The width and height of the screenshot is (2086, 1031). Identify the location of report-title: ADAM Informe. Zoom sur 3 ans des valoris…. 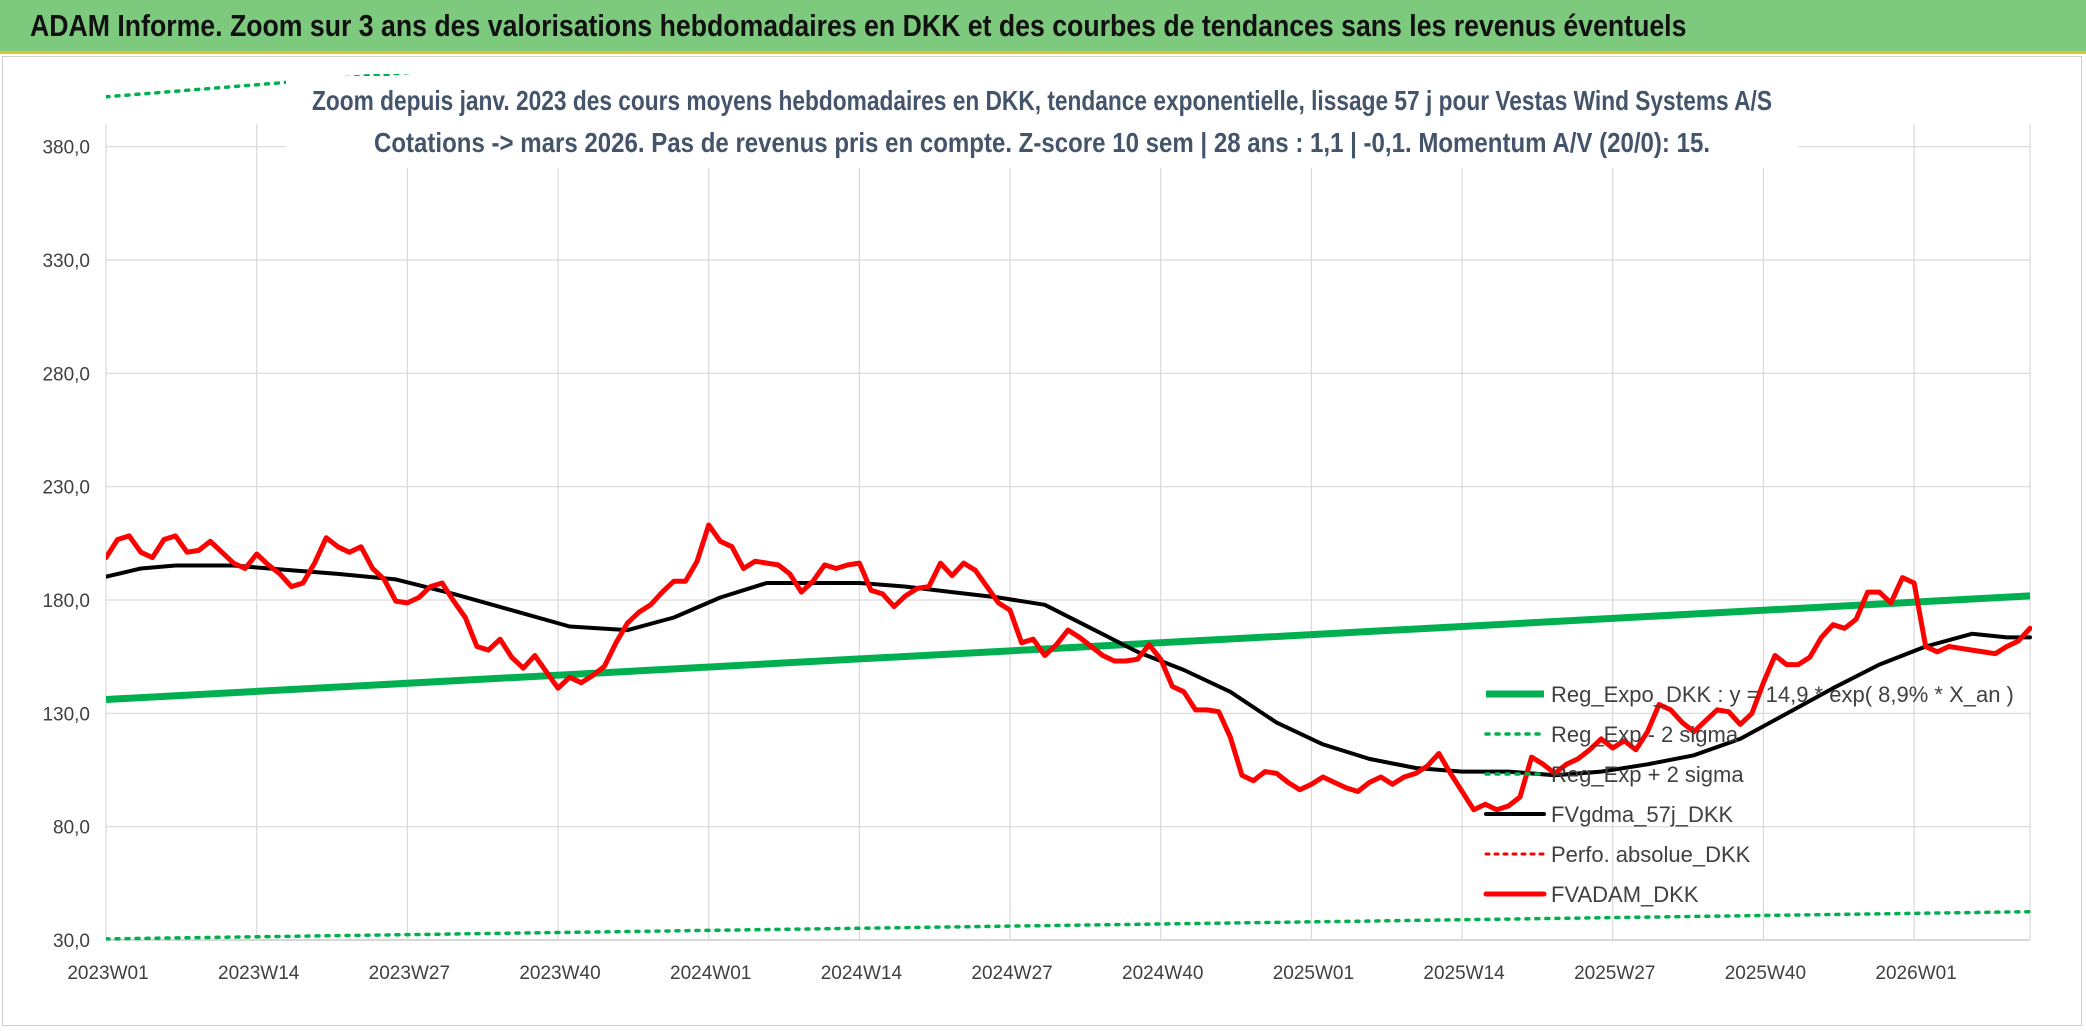
(858, 25).